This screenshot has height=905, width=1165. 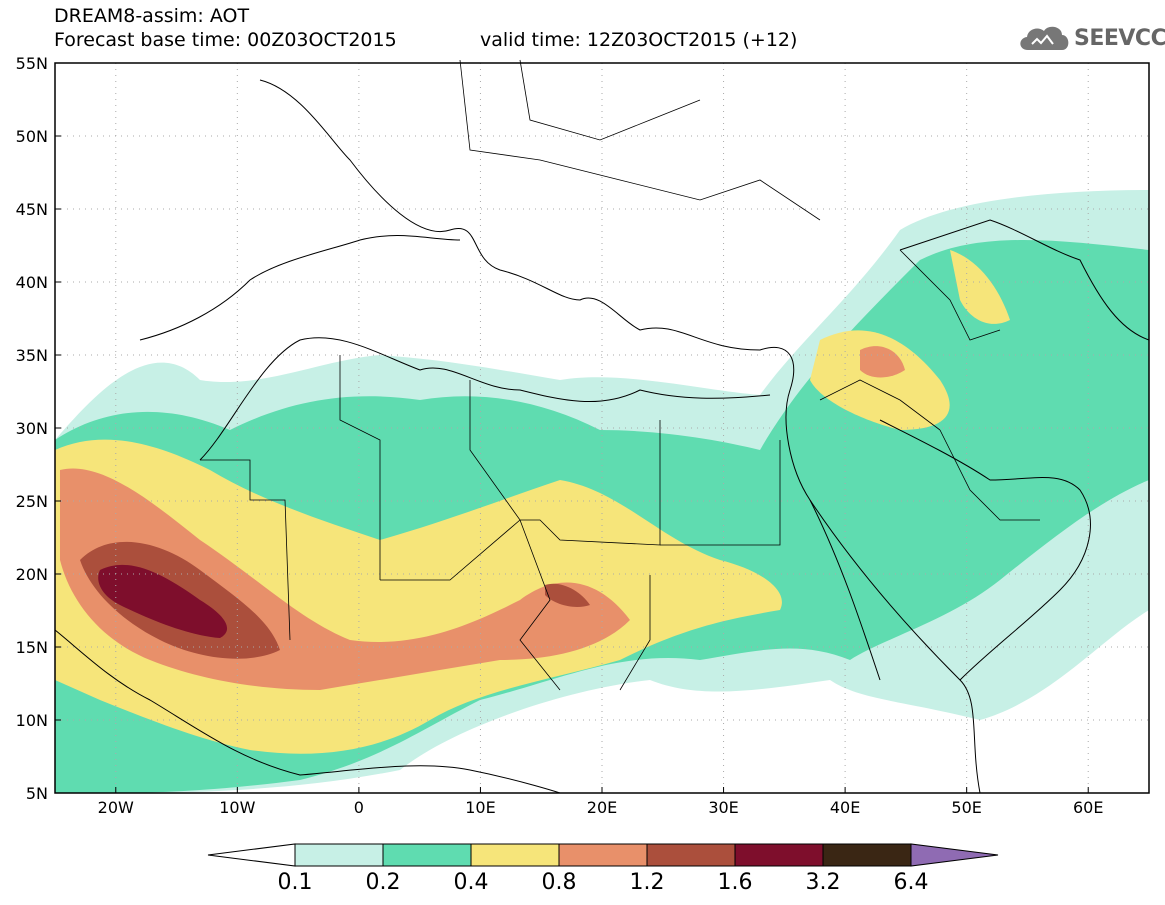 I want to click on lat-label: 45N, so click(x=31, y=209).